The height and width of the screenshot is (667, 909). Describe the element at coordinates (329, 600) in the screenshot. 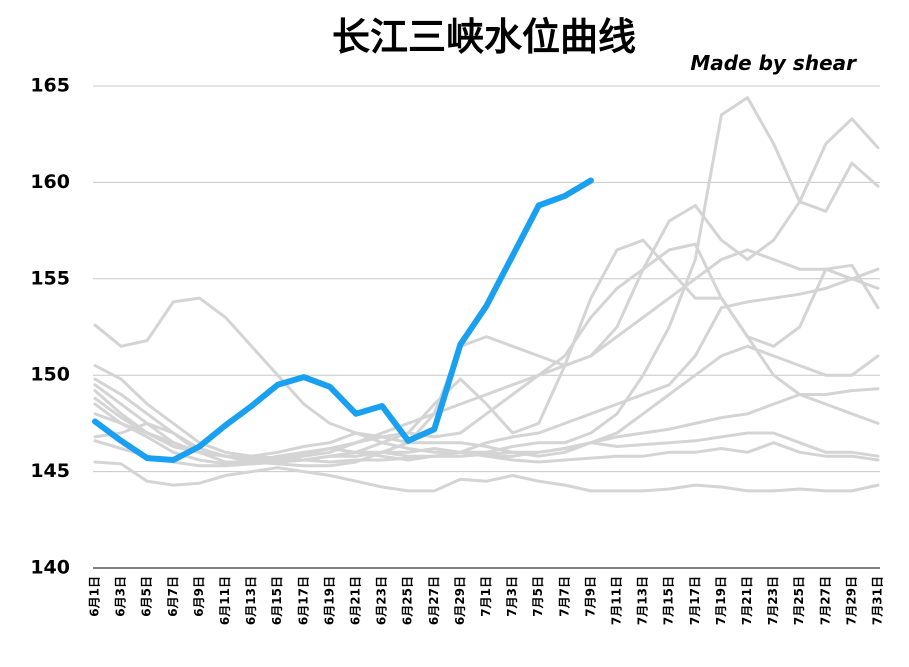

I see `x-tick-label: 6月19日` at that location.